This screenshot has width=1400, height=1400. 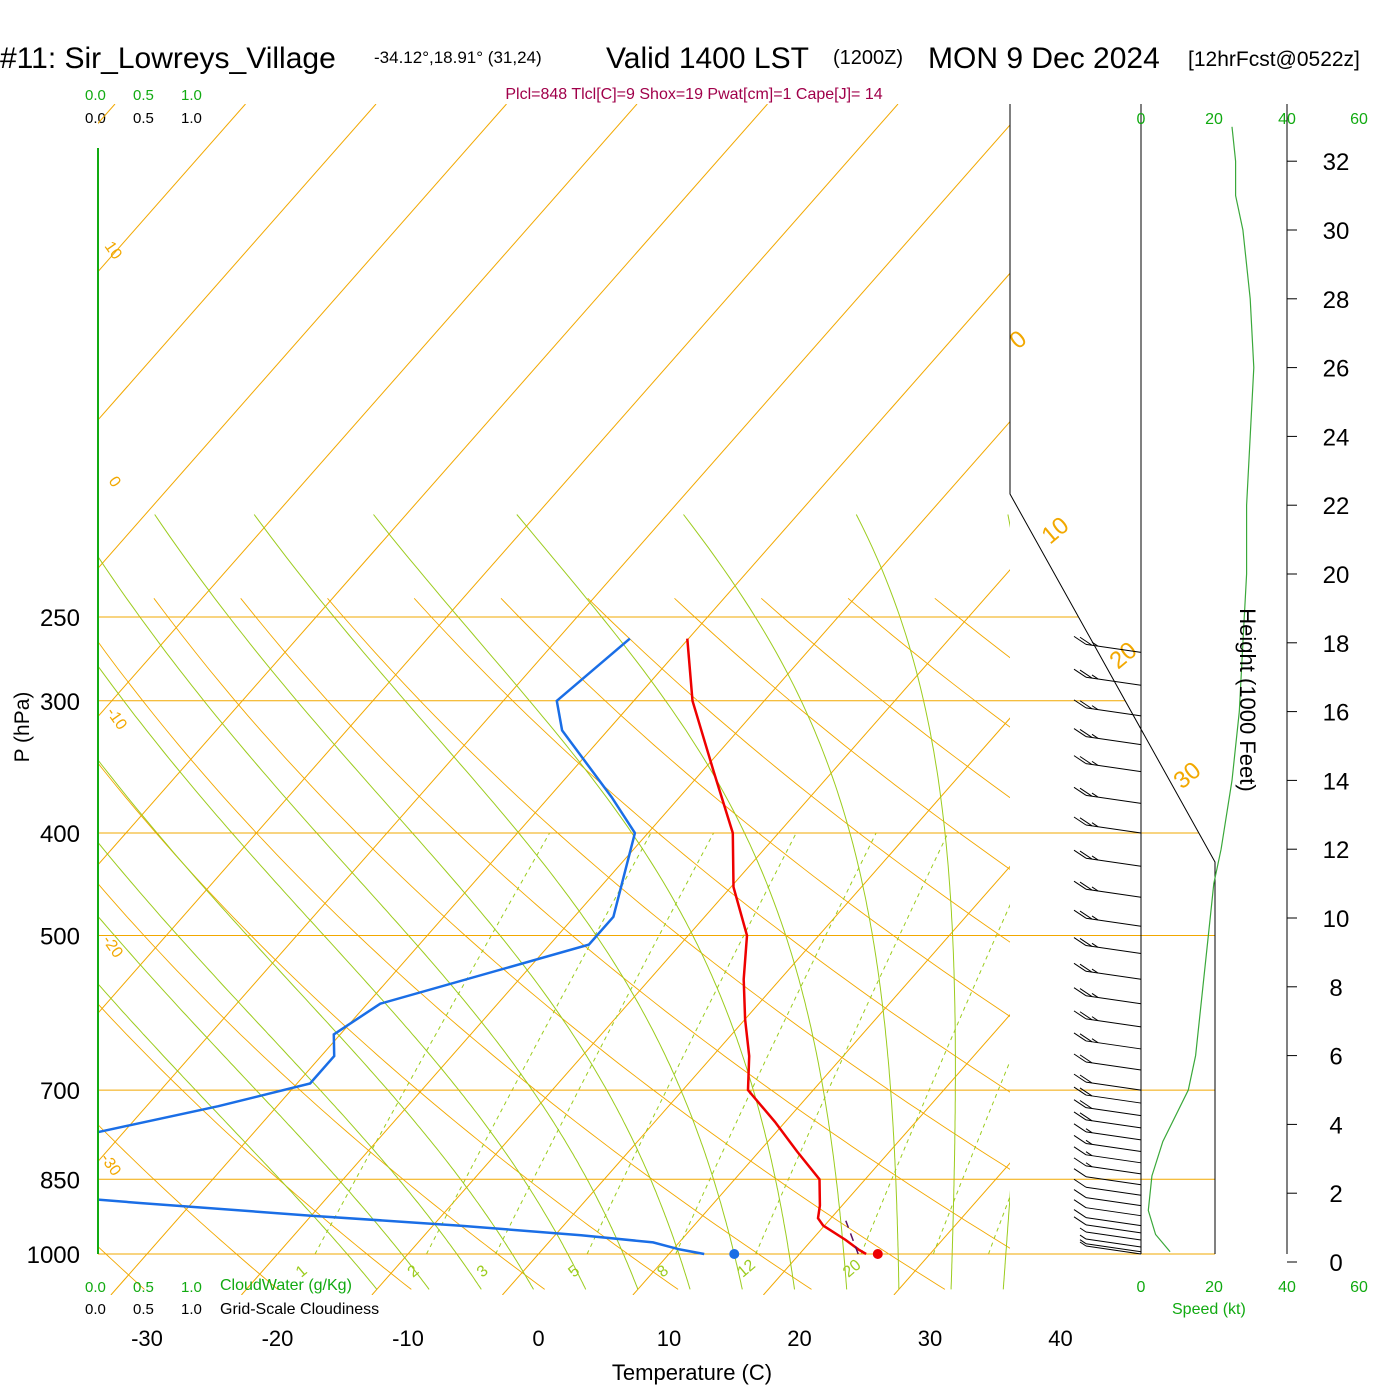 What do you see at coordinates (1359, 119) in the screenshot?
I see `speed-tick-top: 60` at bounding box center [1359, 119].